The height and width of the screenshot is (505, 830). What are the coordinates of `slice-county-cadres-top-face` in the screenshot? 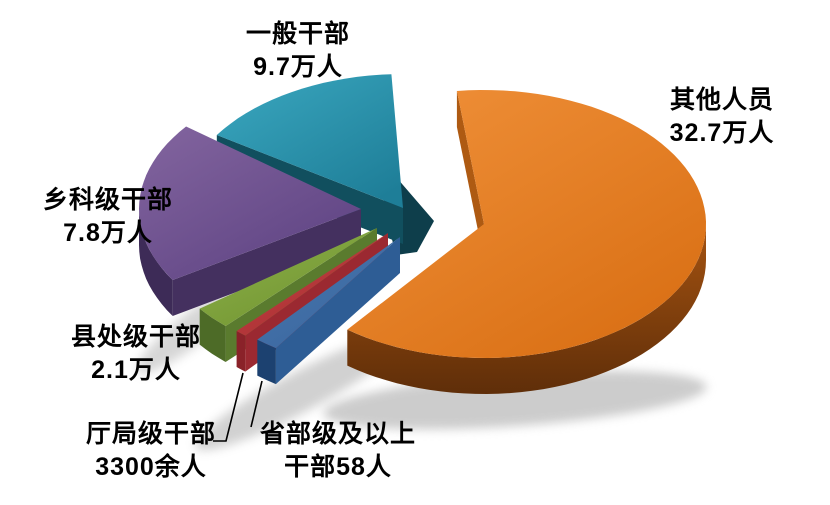 It's located at (288, 277).